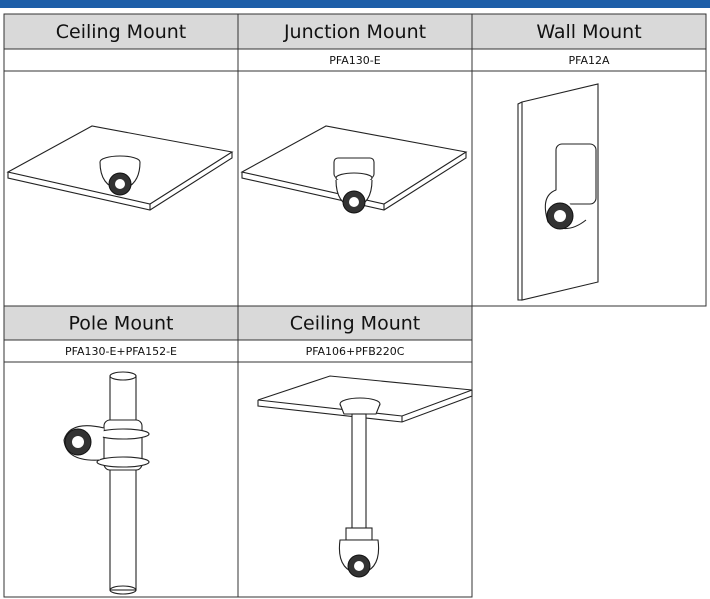  I want to click on accessory-model: PFA130-E+PFA152-E, so click(121, 351).